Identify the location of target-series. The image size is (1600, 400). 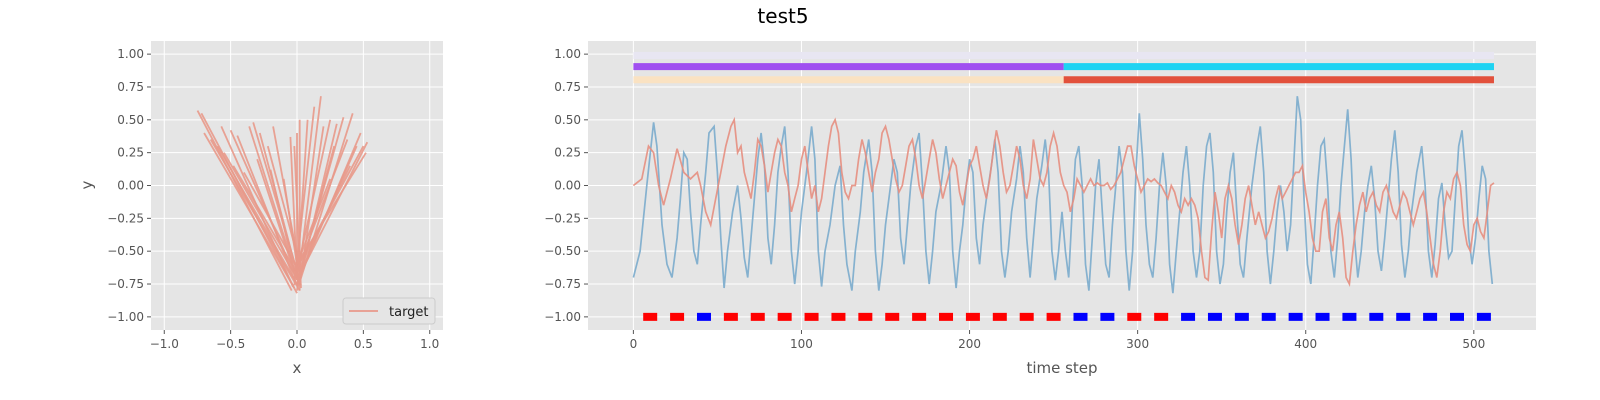
(282, 195).